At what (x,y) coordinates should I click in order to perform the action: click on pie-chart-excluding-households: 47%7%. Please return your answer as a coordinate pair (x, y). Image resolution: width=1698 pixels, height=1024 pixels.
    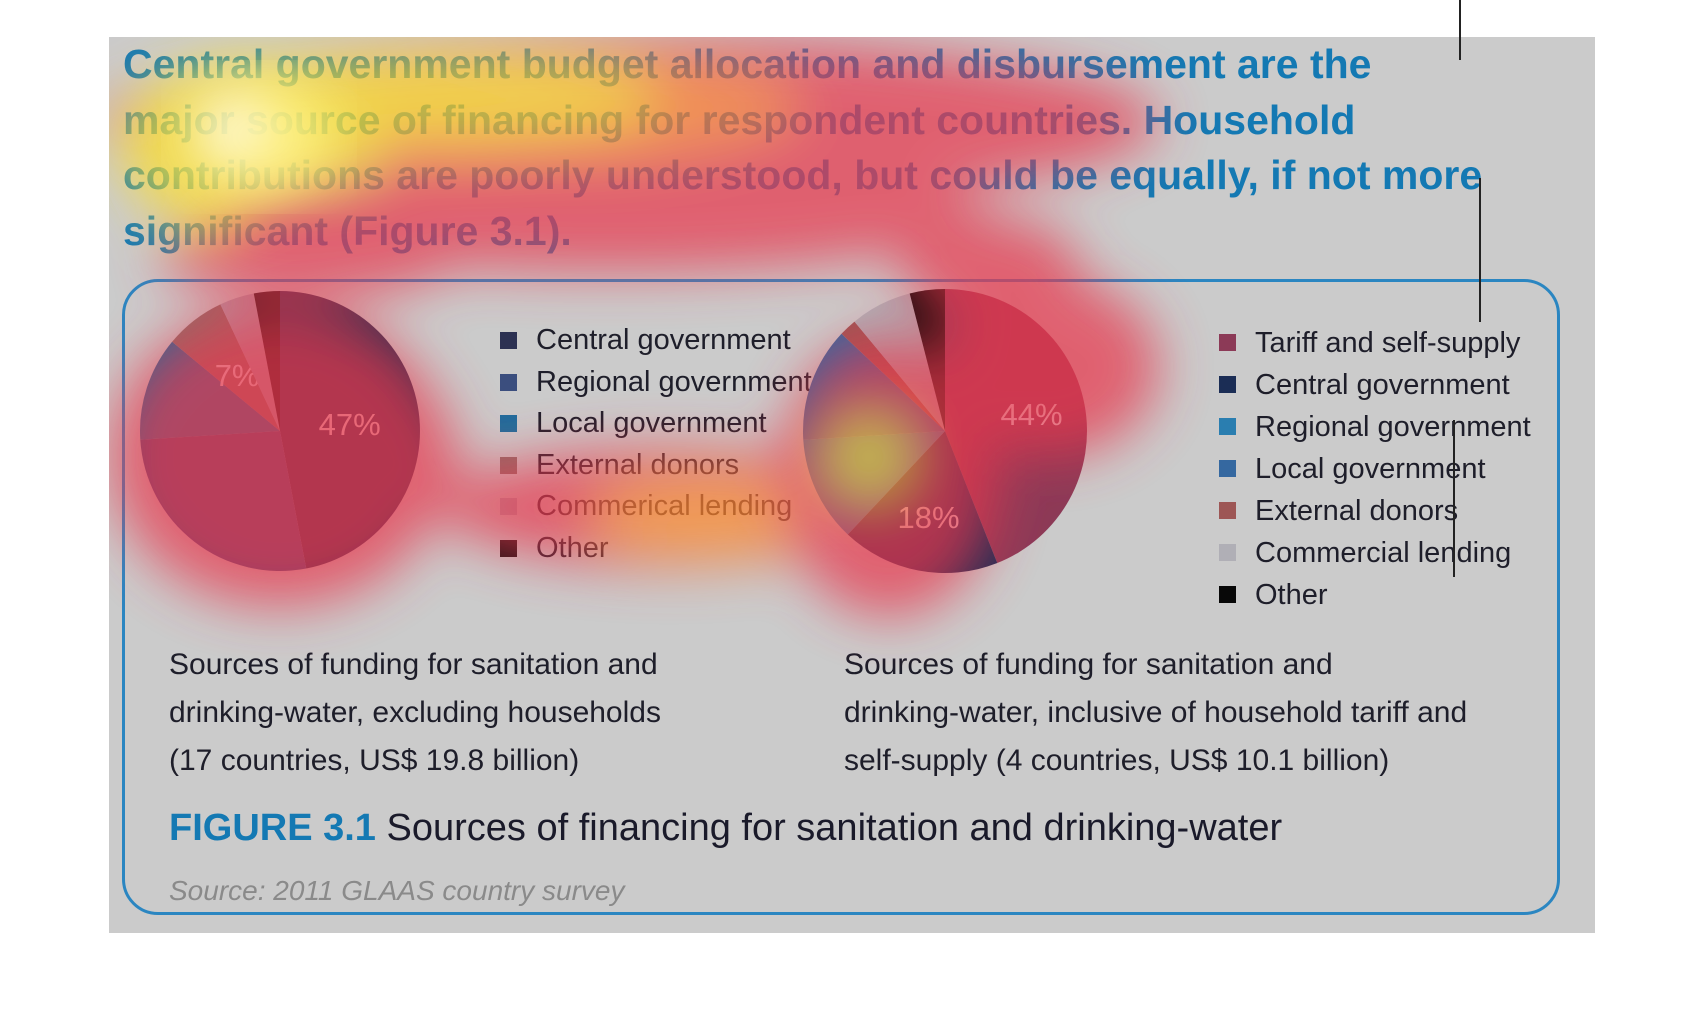
    Looking at the image, I should click on (280, 431).